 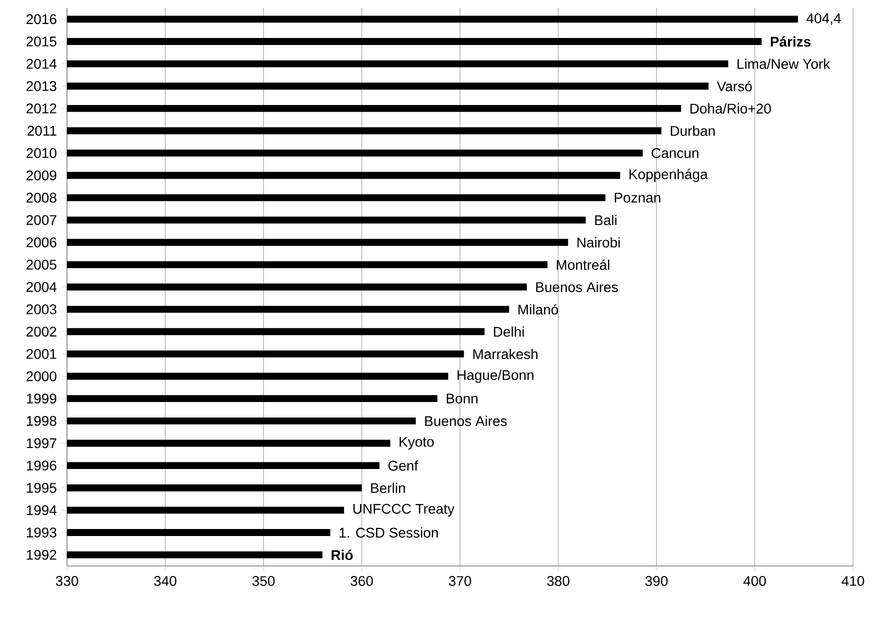 What do you see at coordinates (41, 533) in the screenshot?
I see `y-tick-label: 1993` at bounding box center [41, 533].